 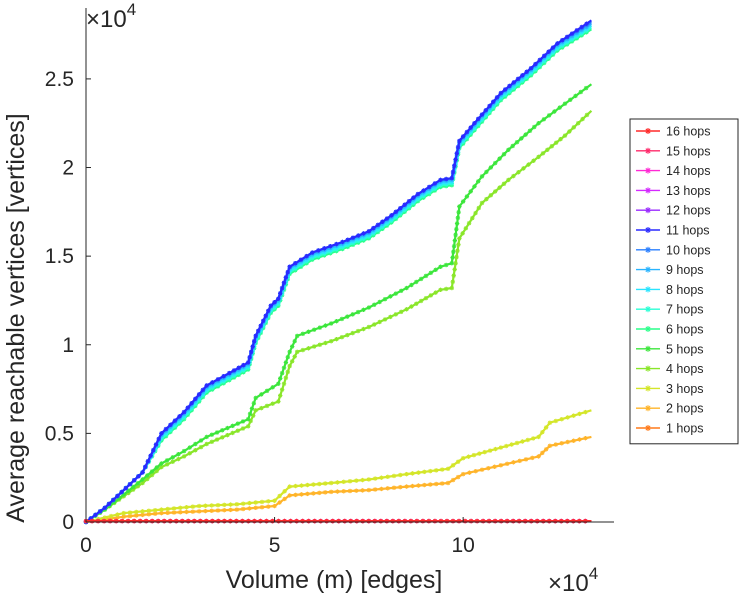 I want to click on legend-label: 9 hops, so click(x=685, y=270).